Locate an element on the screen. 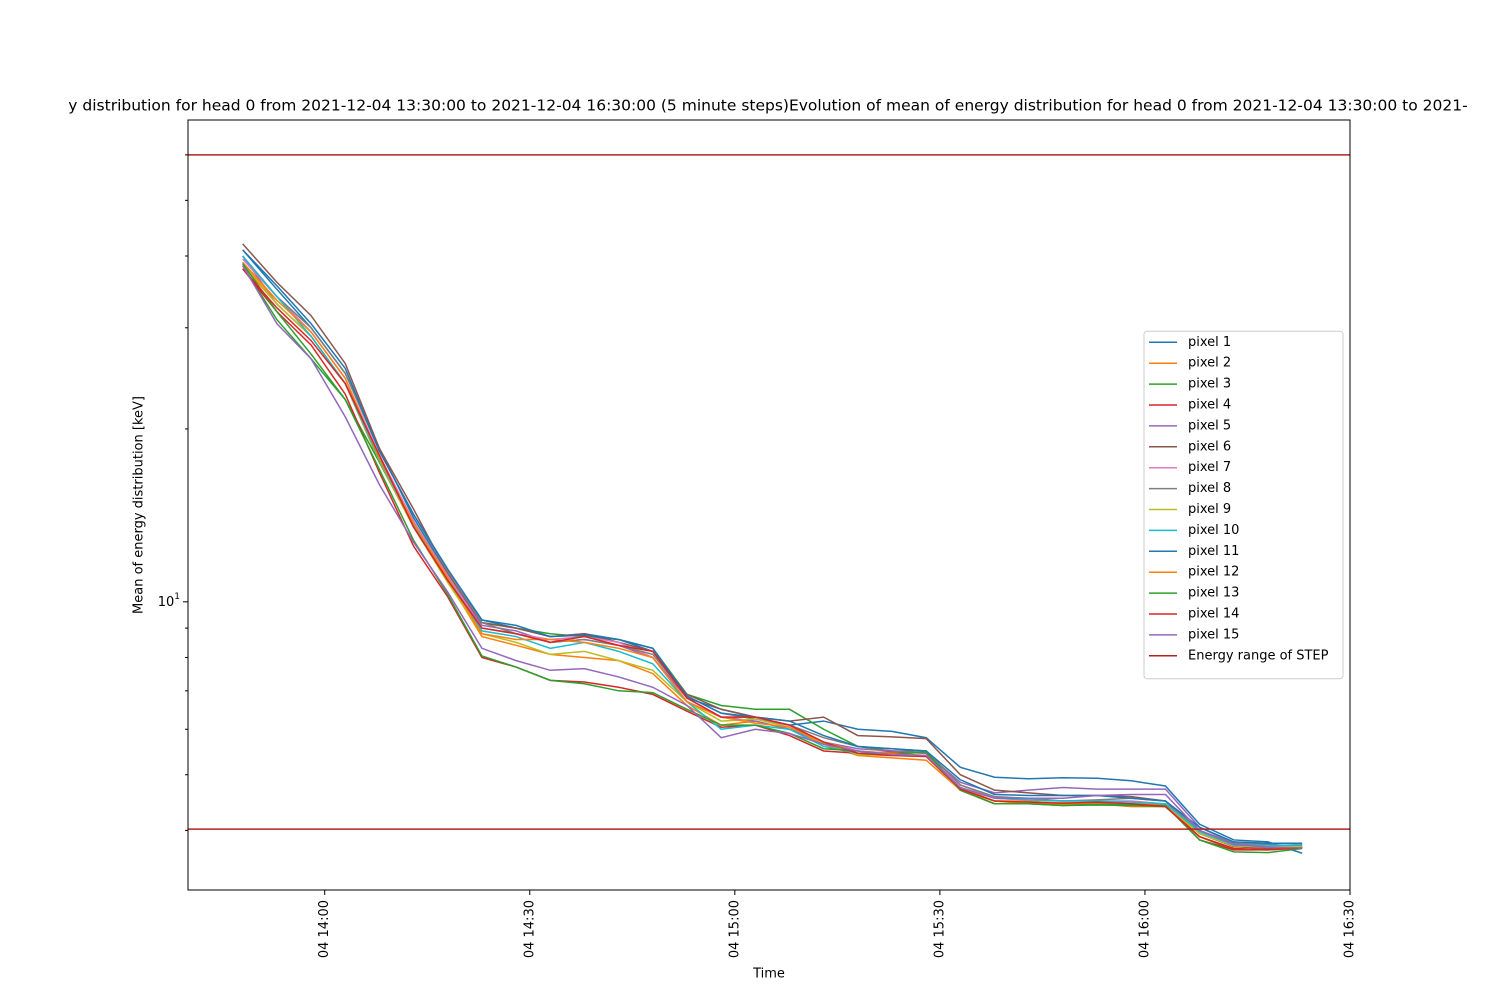  x-tick-label: 04 15:00 is located at coordinates (734, 929).